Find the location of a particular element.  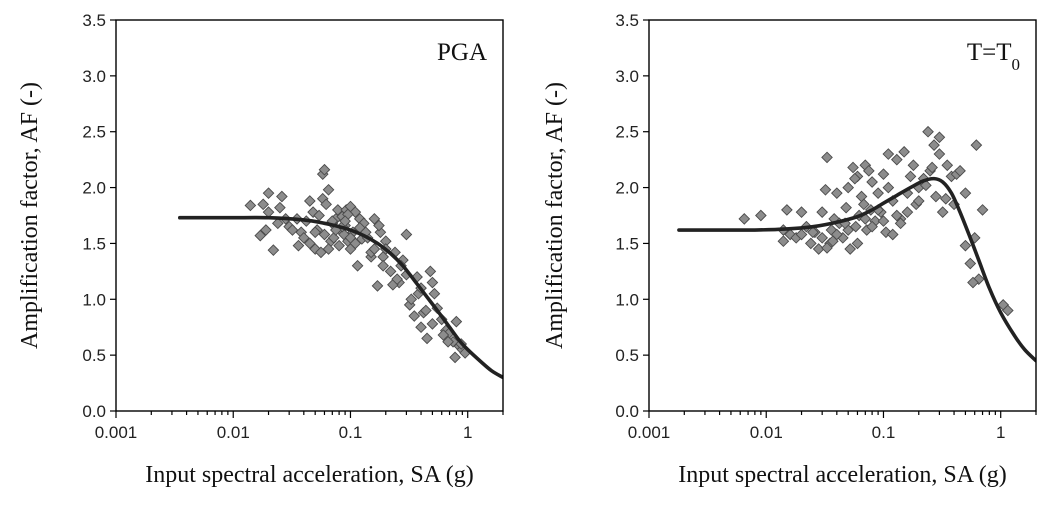

y-tick-label: 2.5 is located at coordinates (627, 132).